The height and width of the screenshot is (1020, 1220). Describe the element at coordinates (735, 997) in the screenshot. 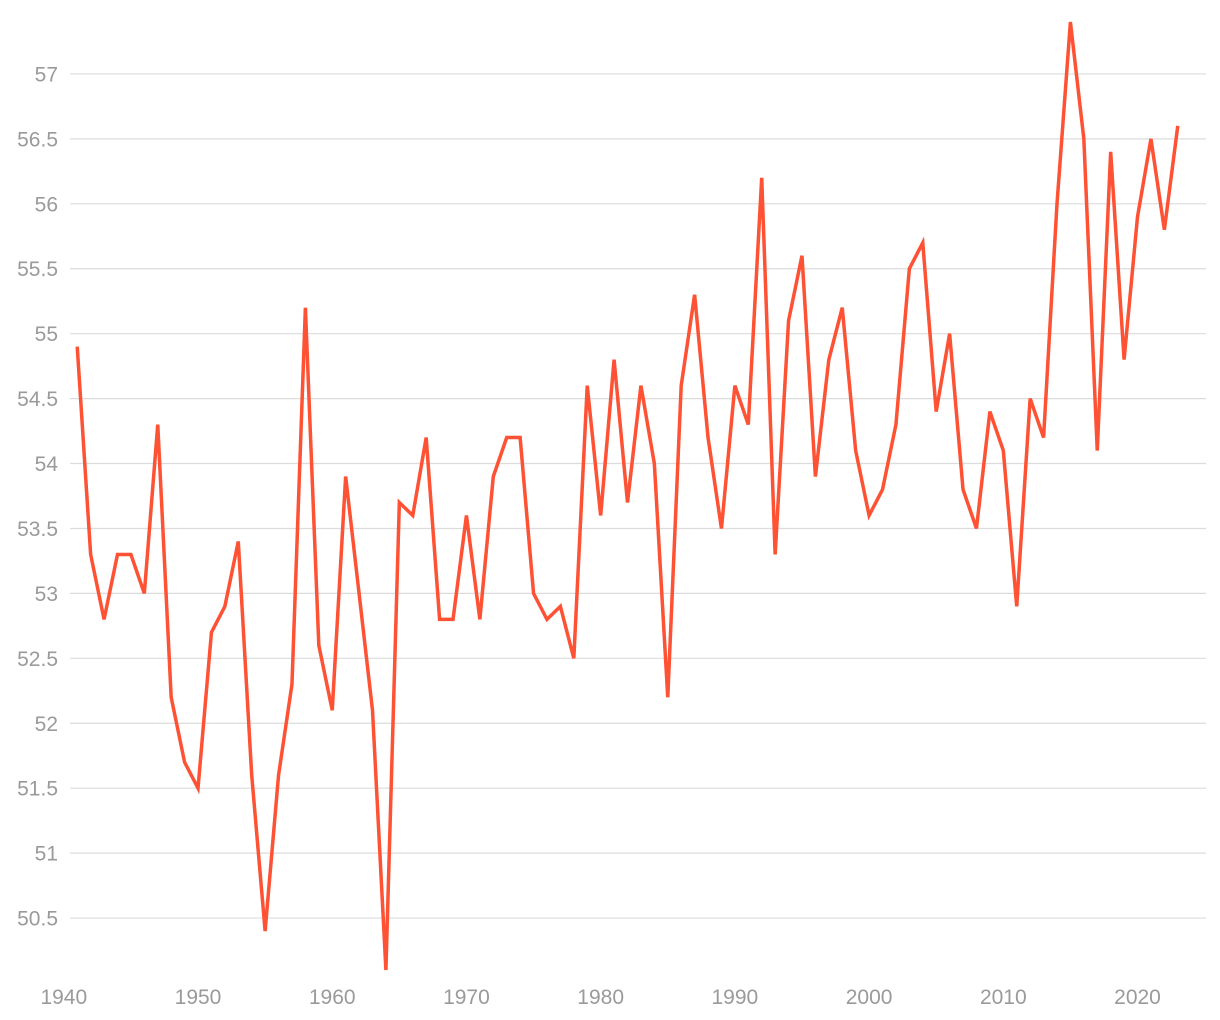

I see `x-tick-label: 1990` at that location.